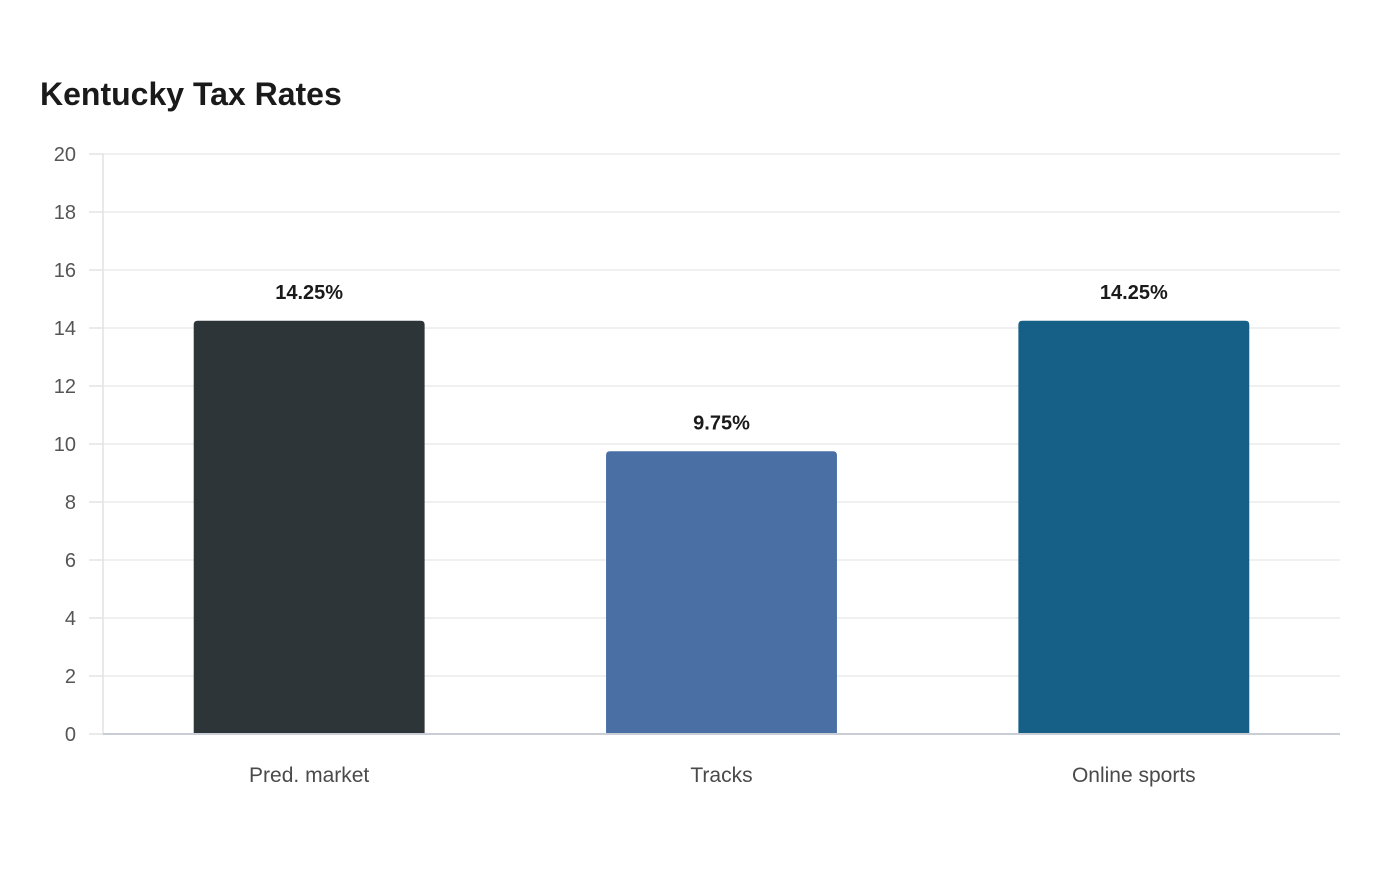 The width and height of the screenshot is (1400, 880). I want to click on bar-tracks, so click(721, 592).